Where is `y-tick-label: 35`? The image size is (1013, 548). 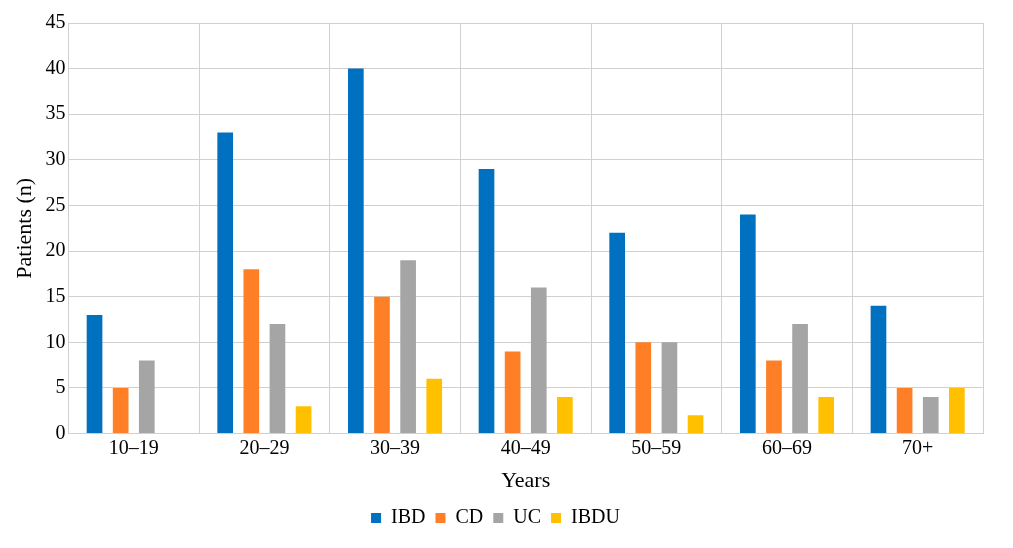 y-tick-label: 35 is located at coordinates (55, 112).